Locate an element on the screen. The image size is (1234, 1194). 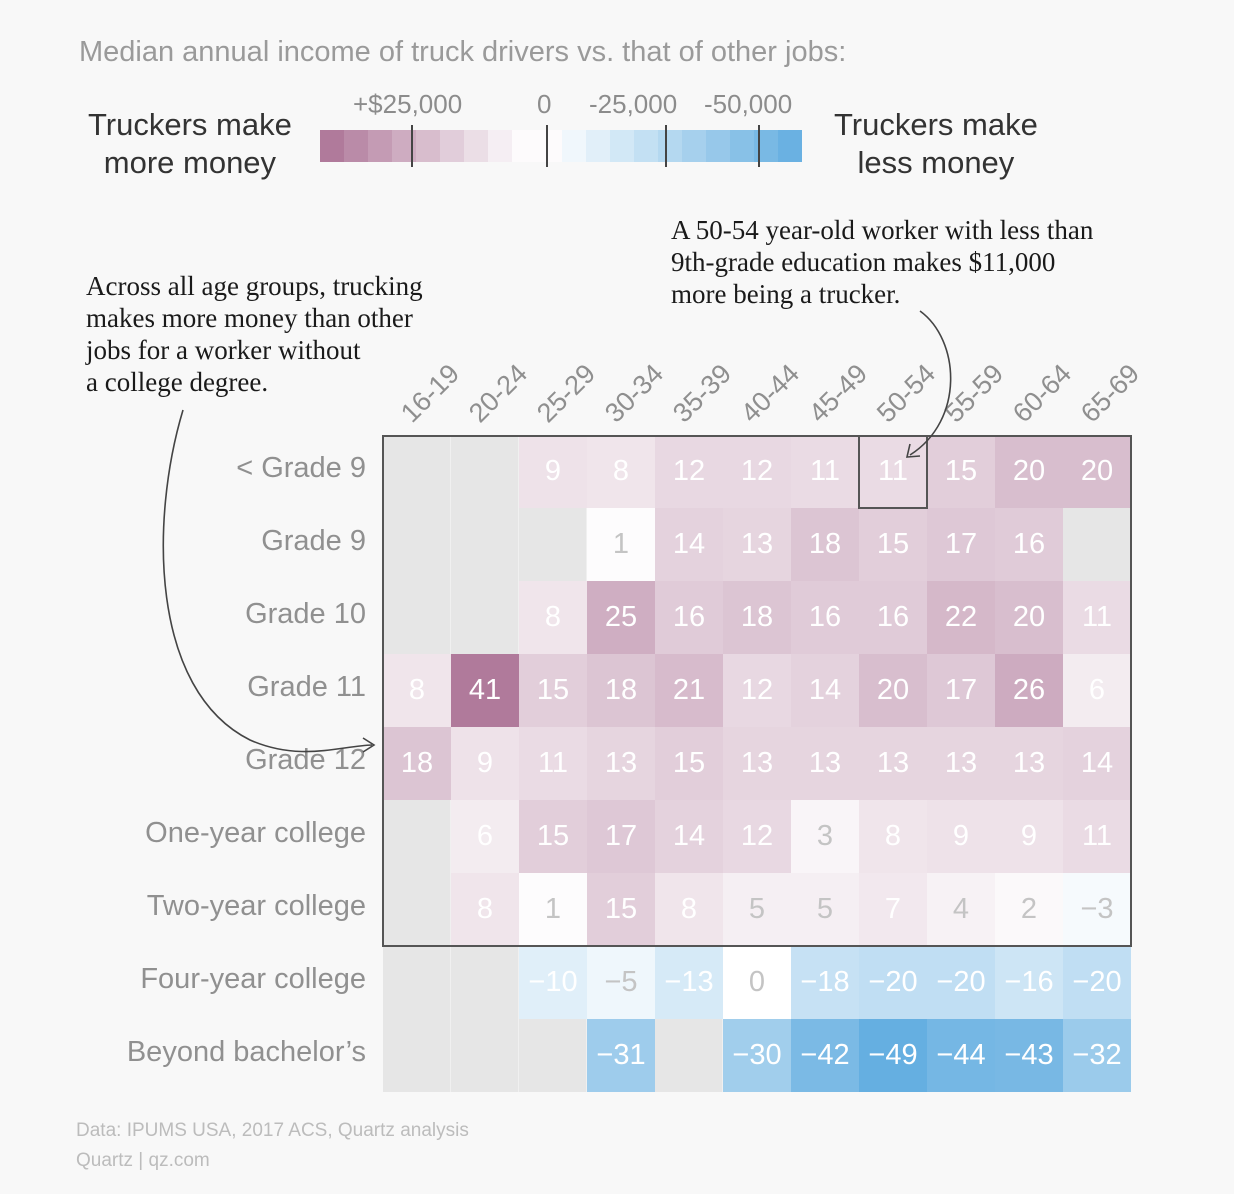
column-label: 45-49 is located at coordinates (838, 393).